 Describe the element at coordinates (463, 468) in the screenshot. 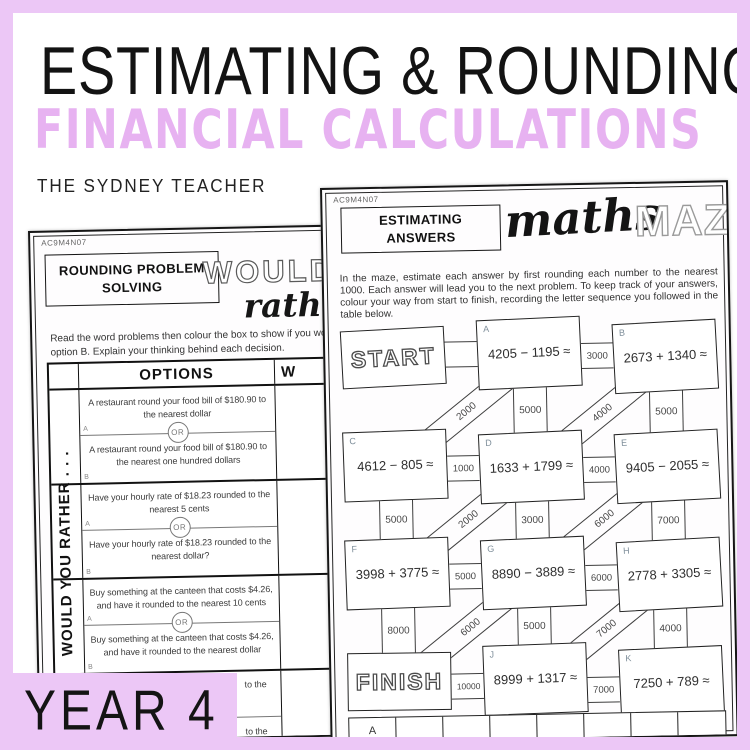

I see `maze-connector-horizontal: 1000` at that location.